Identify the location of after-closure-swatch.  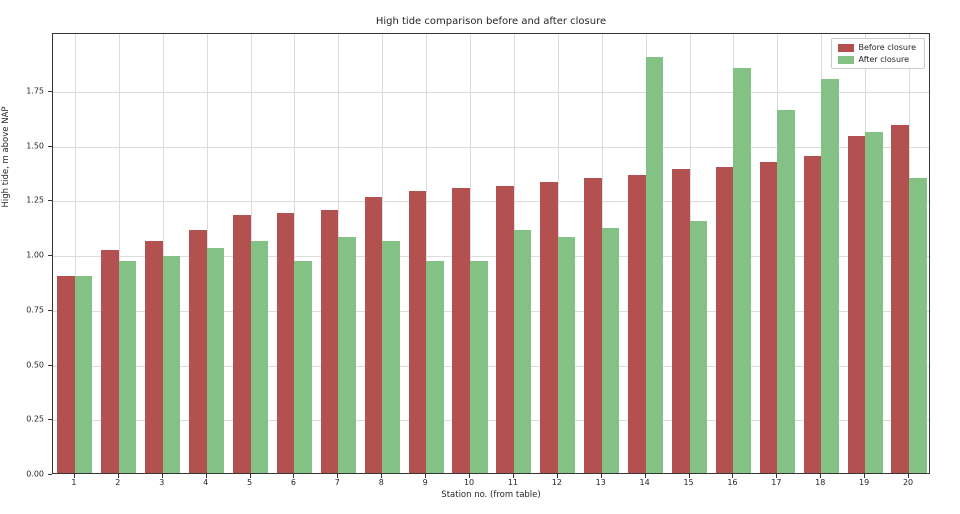
(845, 59).